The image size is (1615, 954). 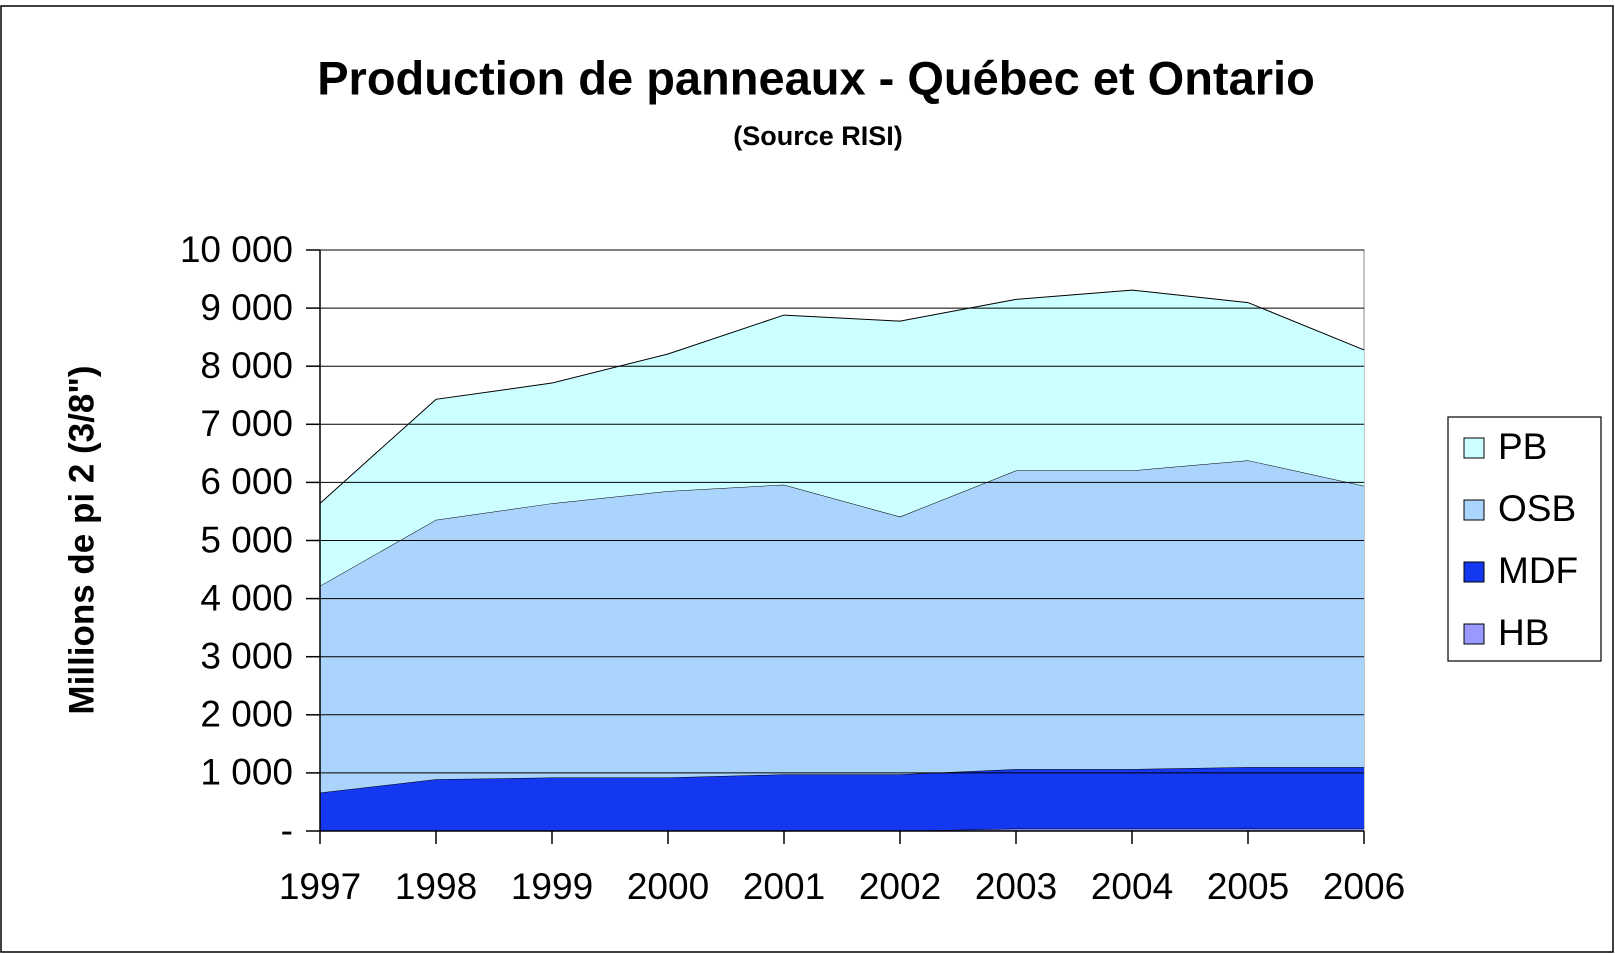 I want to click on y-tick-label: 6 000, so click(x=246, y=481).